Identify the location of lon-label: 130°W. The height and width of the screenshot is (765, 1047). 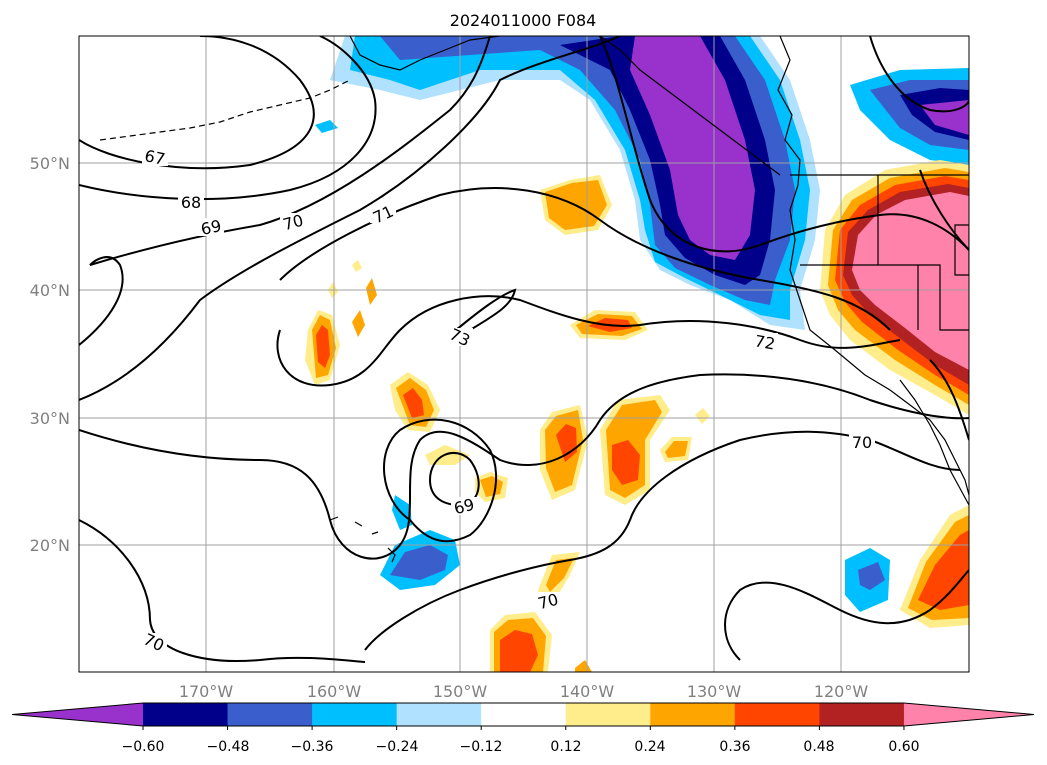
(714, 691).